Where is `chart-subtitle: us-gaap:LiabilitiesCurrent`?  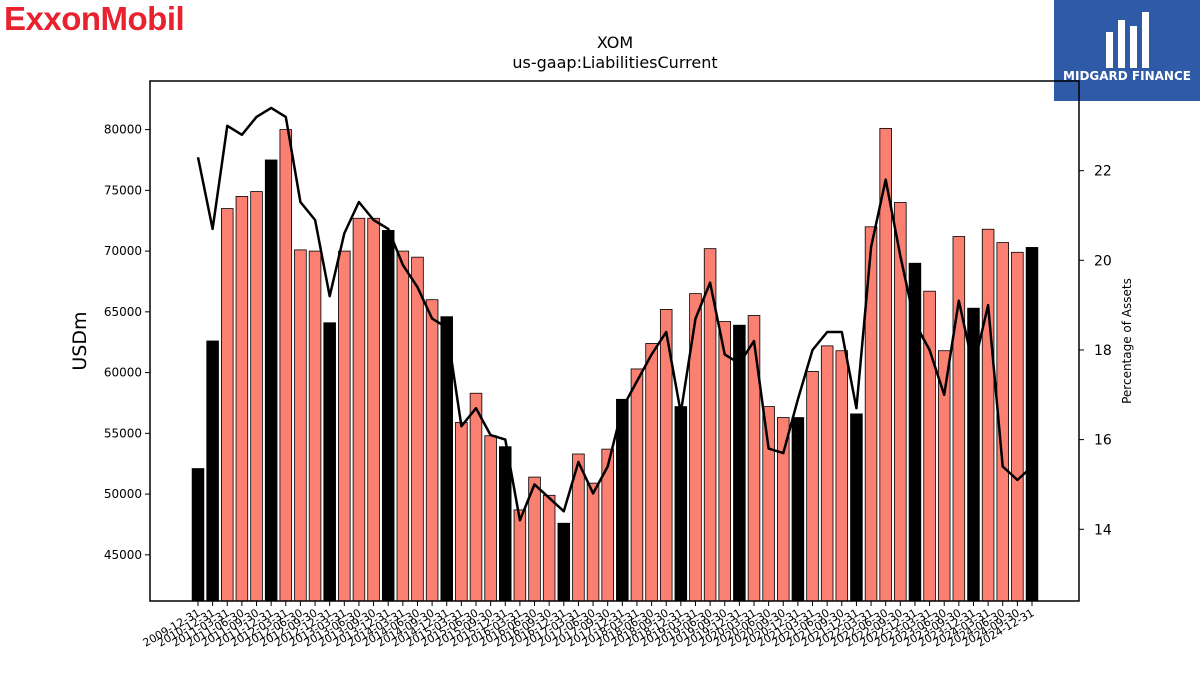
chart-subtitle: us-gaap:LiabilitiesCurrent is located at coordinates (614, 62).